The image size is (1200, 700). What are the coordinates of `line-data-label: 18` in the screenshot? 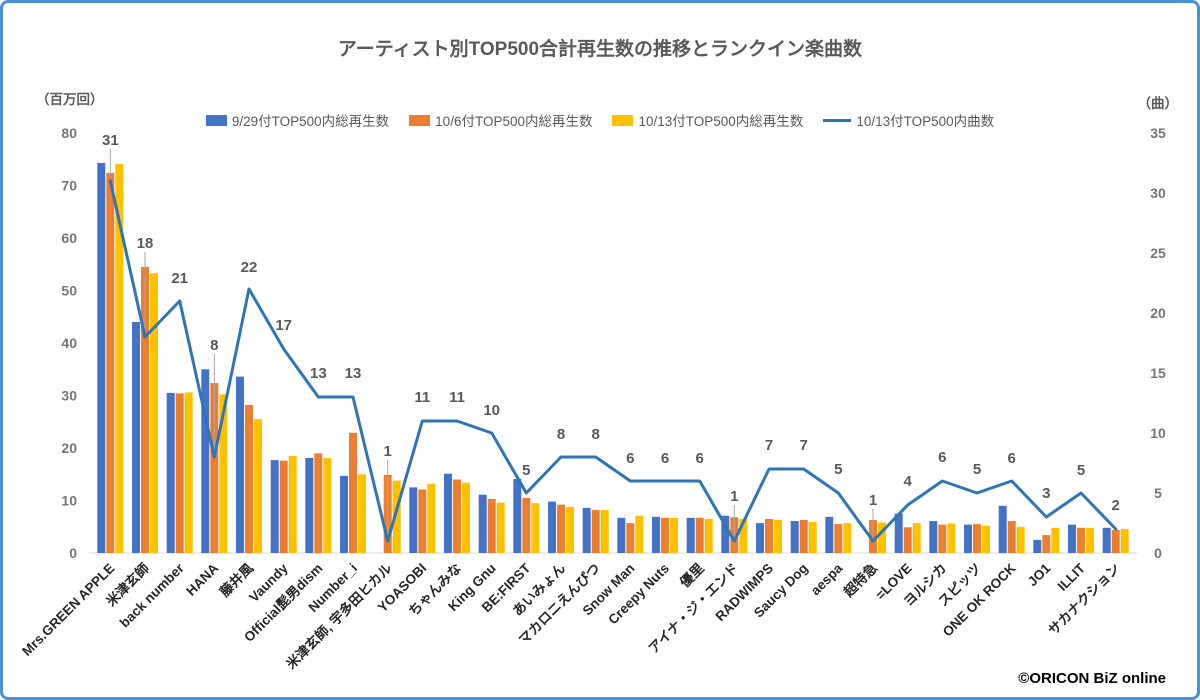 It's located at (145, 243).